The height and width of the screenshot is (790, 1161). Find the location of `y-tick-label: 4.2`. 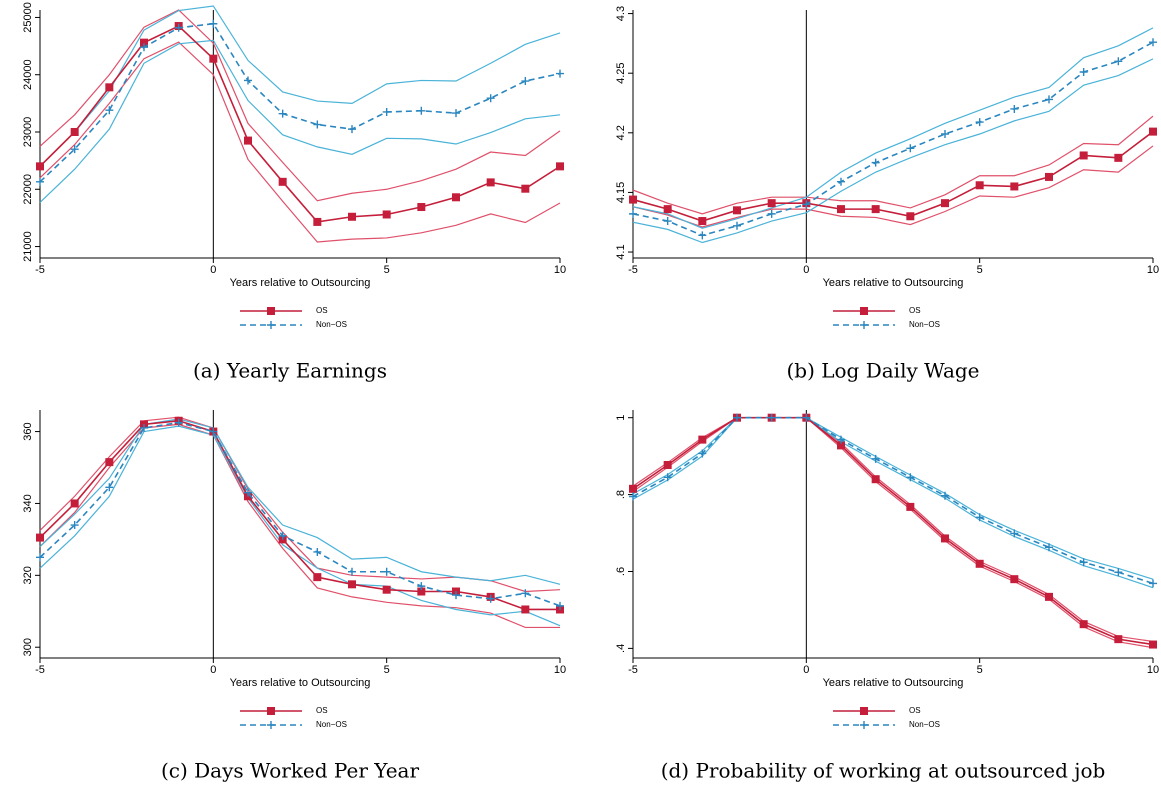

y-tick-label: 4.2 is located at coordinates (621, 132).